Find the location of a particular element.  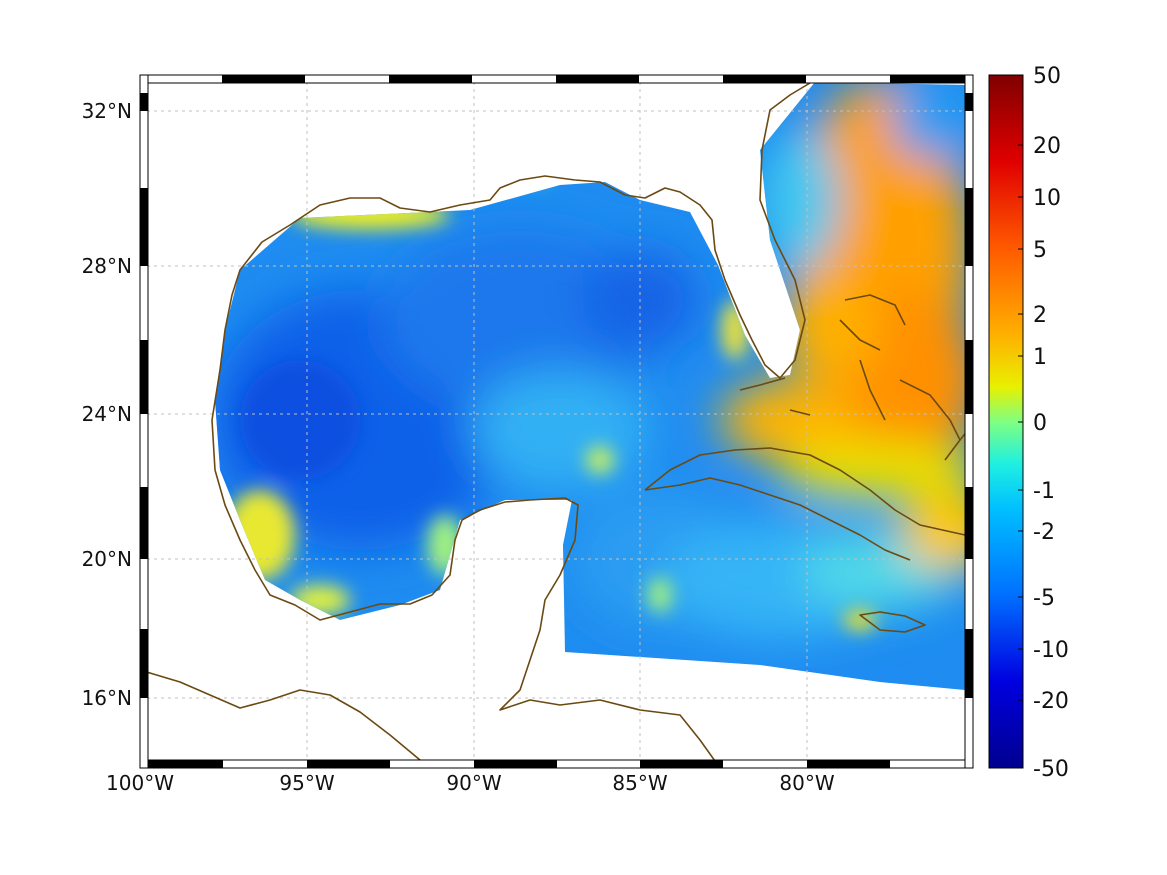

colorbar-tick-label: -5 is located at coordinates (1044, 598).